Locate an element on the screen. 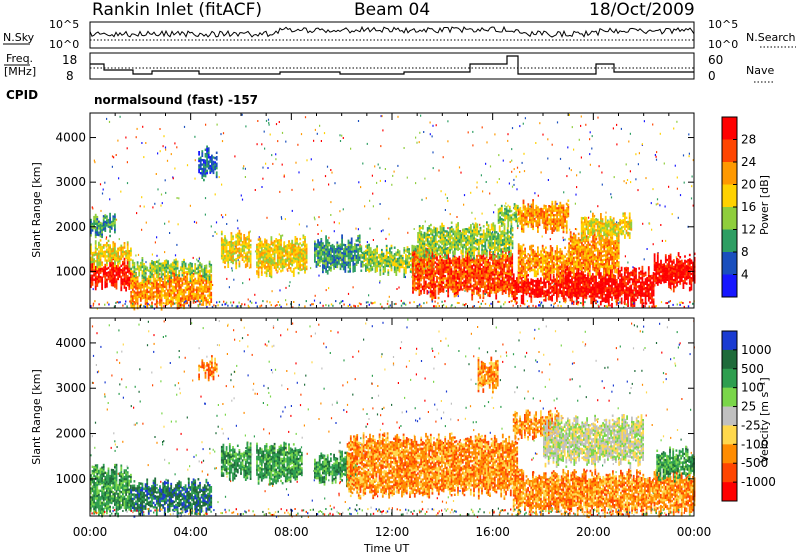  freq-label: Freq. is located at coordinates (19, 58).